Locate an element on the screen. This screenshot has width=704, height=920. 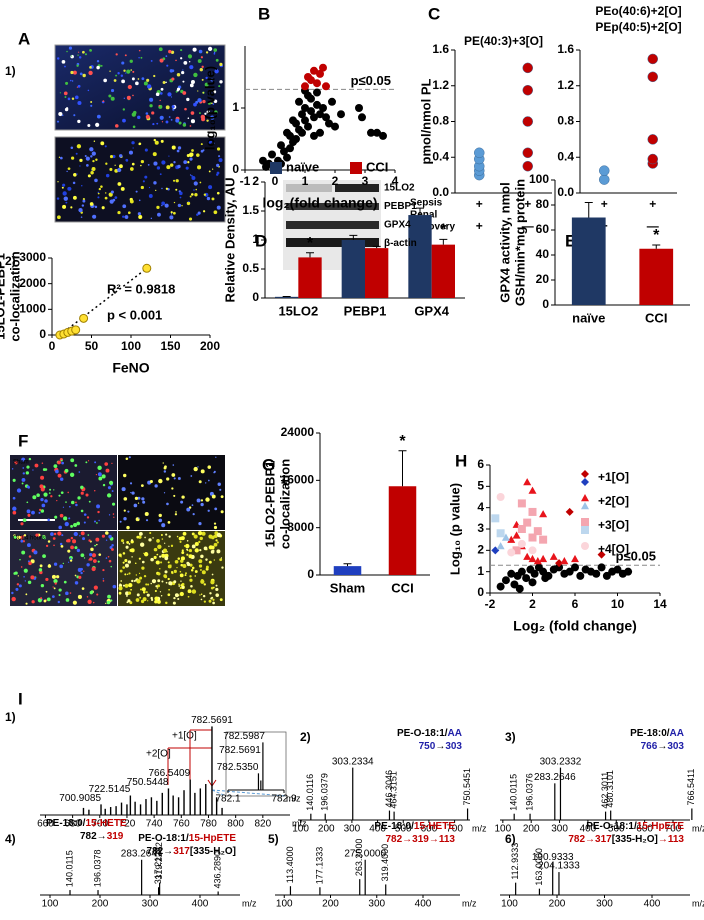
peak-label: 782.5987 is located at coordinates (244, 736).